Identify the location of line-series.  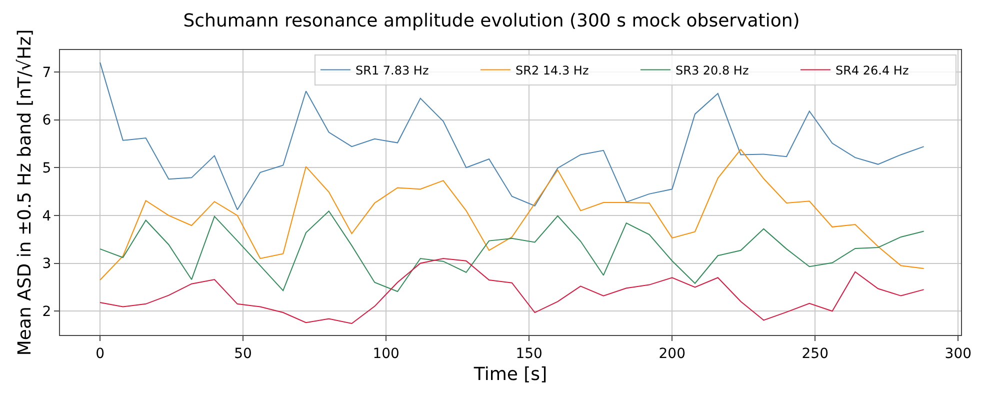
(512, 291).